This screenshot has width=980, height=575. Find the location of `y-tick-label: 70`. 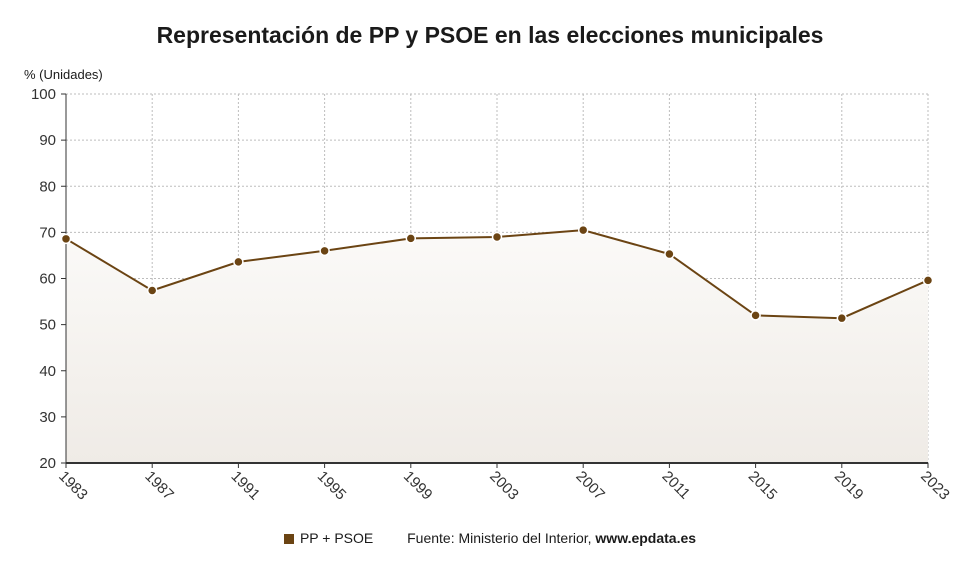

y-tick-label: 70 is located at coordinates (47, 232).